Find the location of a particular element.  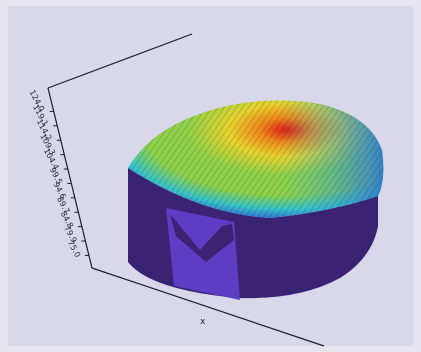

back-top-edge is located at coordinates (120, 61).